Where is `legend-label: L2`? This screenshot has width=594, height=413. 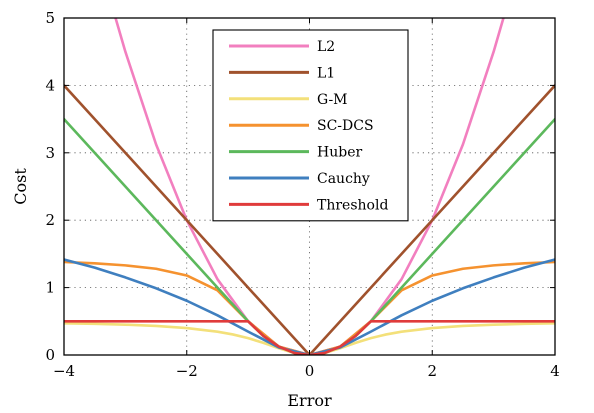
legend-label: L2 is located at coordinates (326, 47).